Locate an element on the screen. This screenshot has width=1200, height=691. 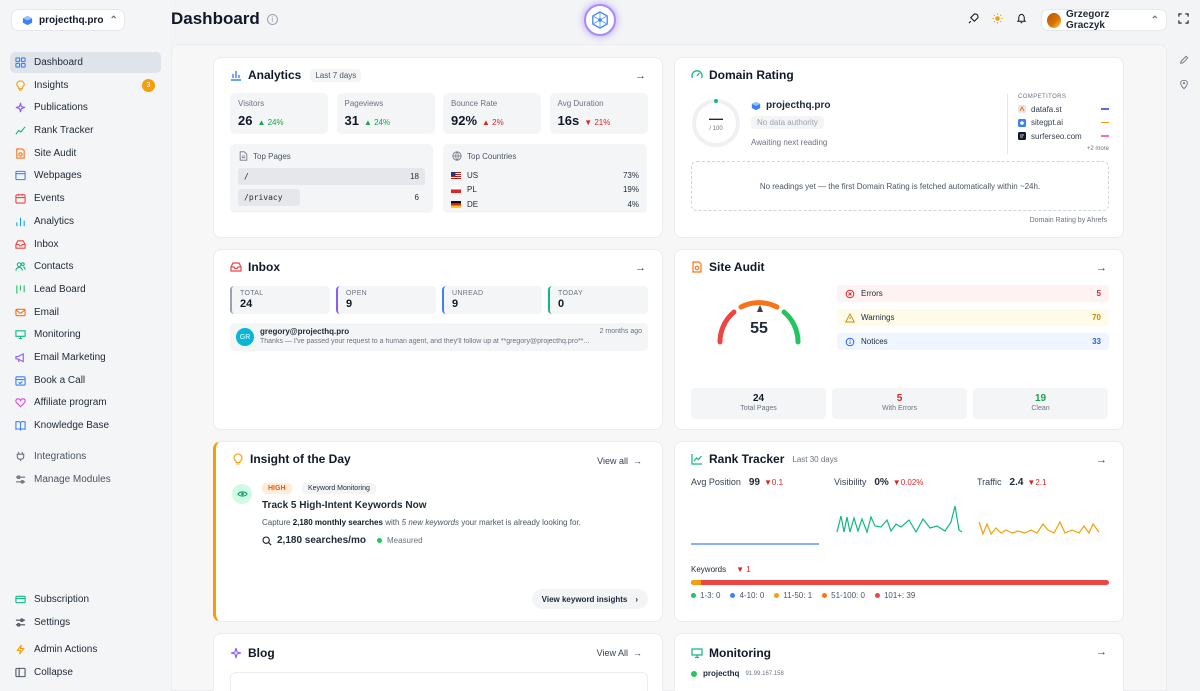
country-row: US 73% is located at coordinates (545, 175).